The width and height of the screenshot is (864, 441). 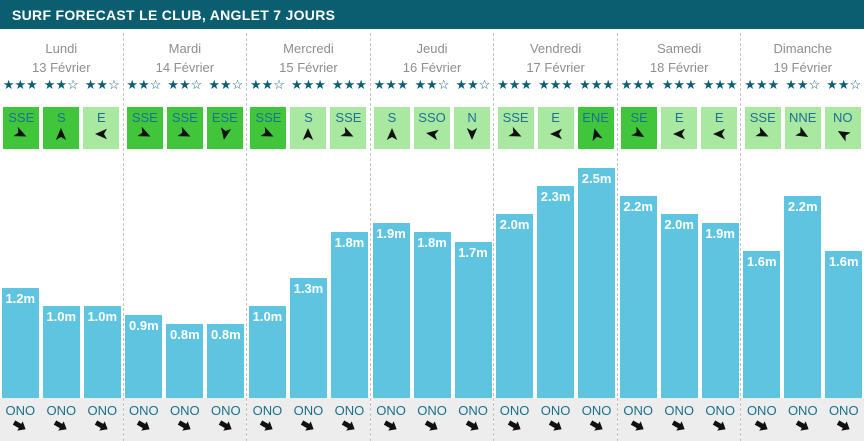 What do you see at coordinates (267, 352) in the screenshot?
I see `wave-bar: 1.0m` at bounding box center [267, 352].